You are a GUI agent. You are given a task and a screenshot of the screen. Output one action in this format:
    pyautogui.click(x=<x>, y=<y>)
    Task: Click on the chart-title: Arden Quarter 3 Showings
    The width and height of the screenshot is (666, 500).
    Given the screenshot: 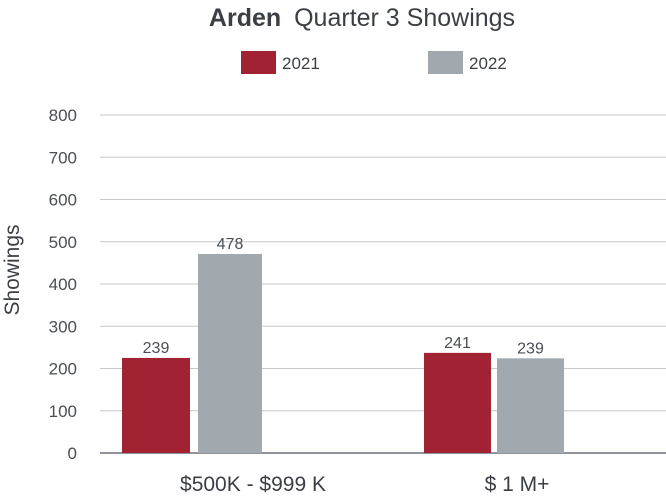 What is the action you would take?
    pyautogui.click(x=362, y=18)
    